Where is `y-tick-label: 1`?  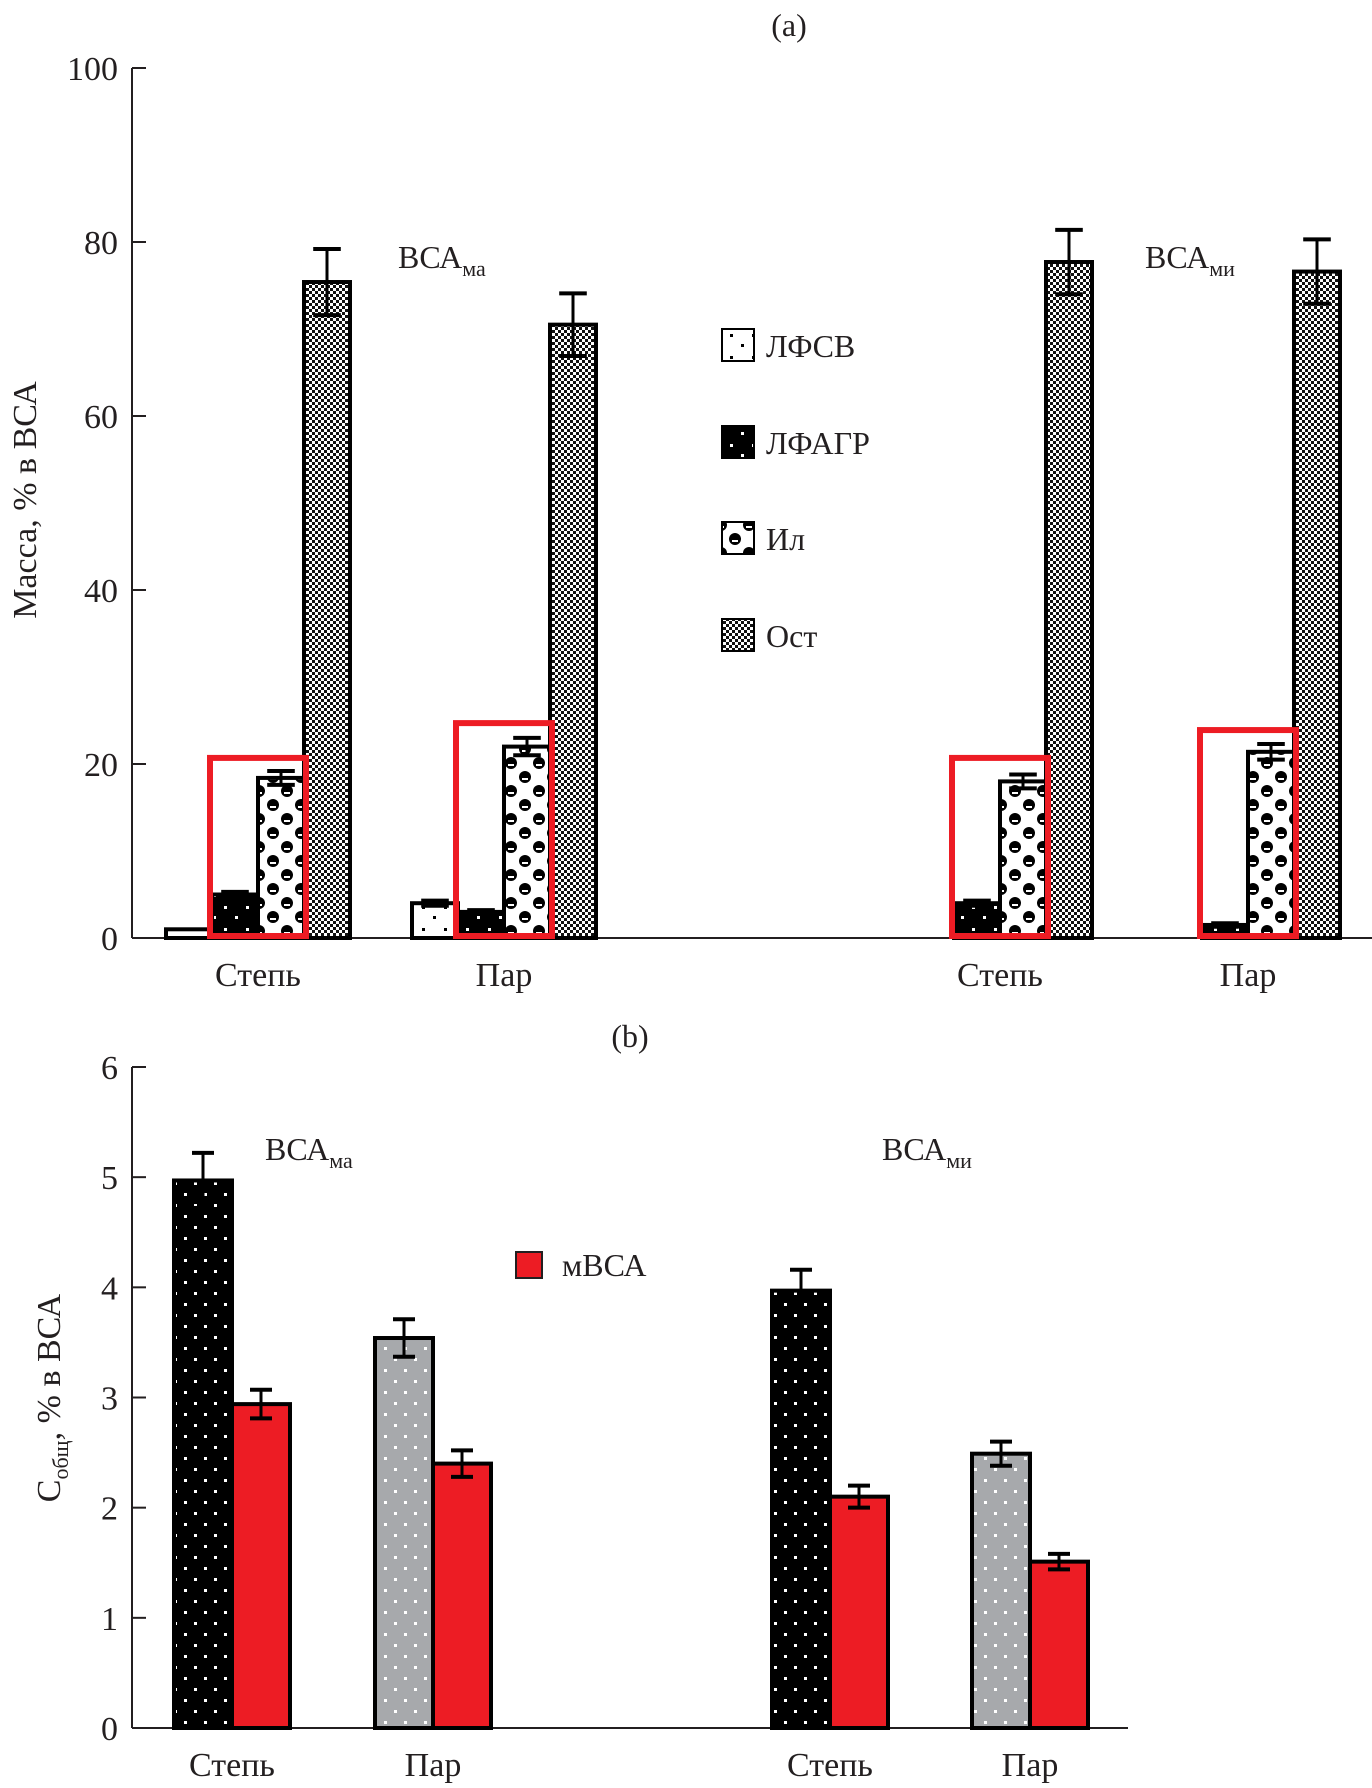 y-tick-label: 1 is located at coordinates (109, 1619).